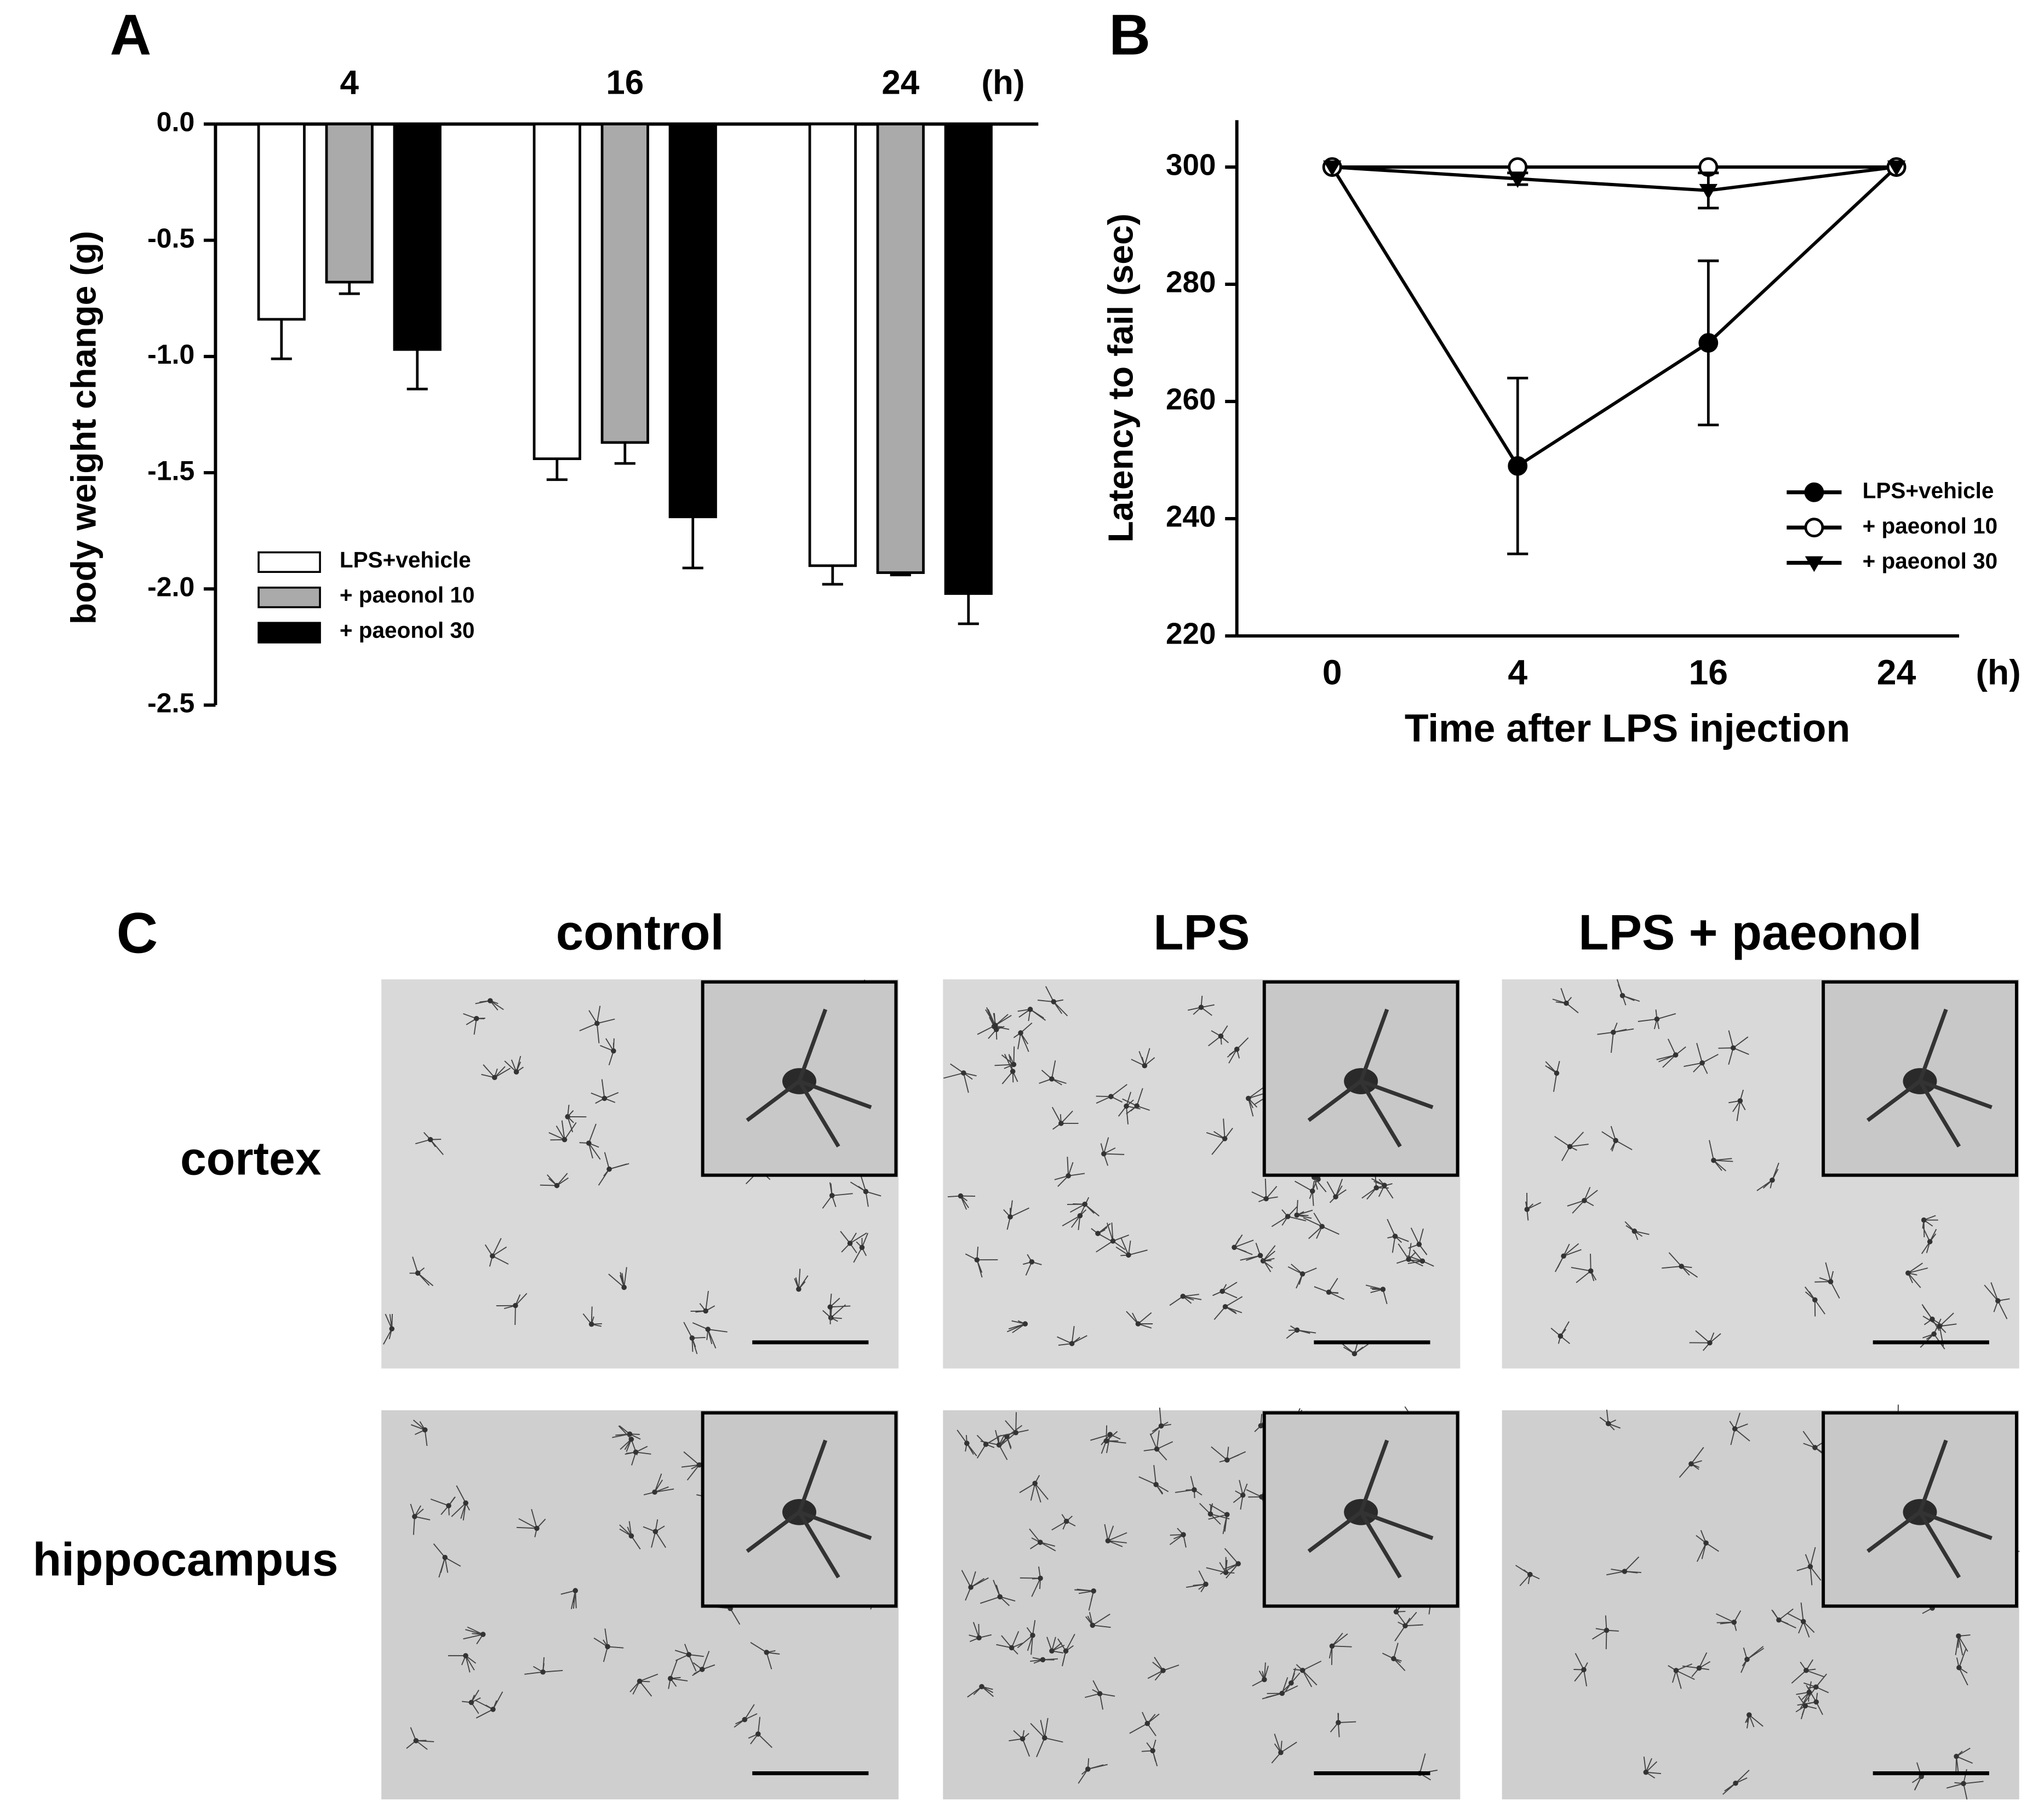 The image size is (2044, 1808). What do you see at coordinates (640, 1605) in the screenshot?
I see `micrograph` at bounding box center [640, 1605].